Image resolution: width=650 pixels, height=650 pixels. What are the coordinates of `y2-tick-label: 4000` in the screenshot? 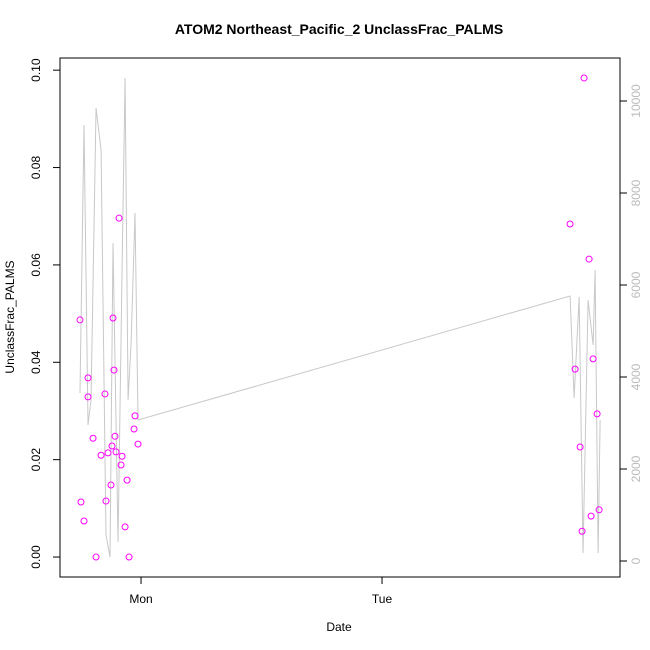 It's located at (636, 376).